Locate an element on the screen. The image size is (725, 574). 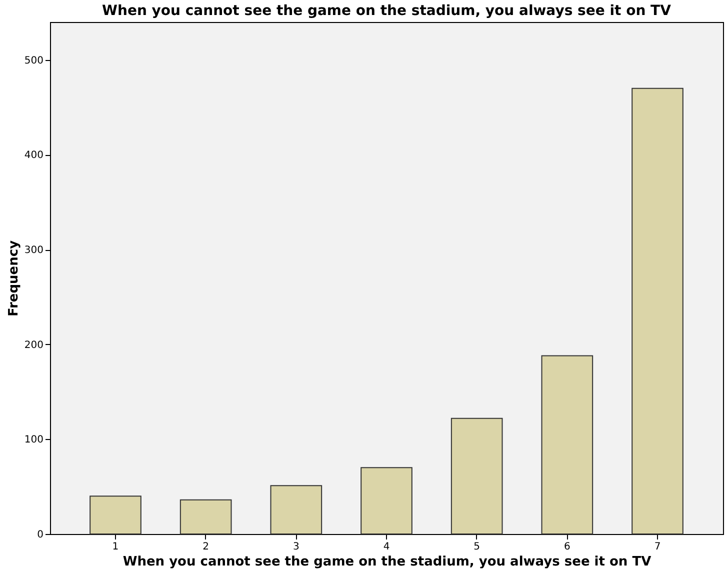
y-tick-label: 200 is located at coordinates (34, 345).